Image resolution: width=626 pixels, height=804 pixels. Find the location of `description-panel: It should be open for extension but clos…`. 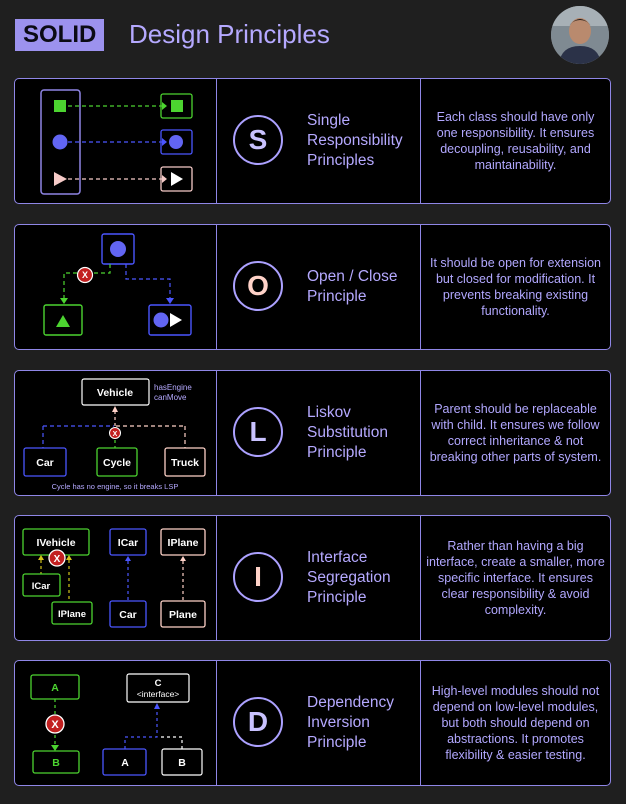

description-panel: It should be open for extension but clos… is located at coordinates (515, 287).